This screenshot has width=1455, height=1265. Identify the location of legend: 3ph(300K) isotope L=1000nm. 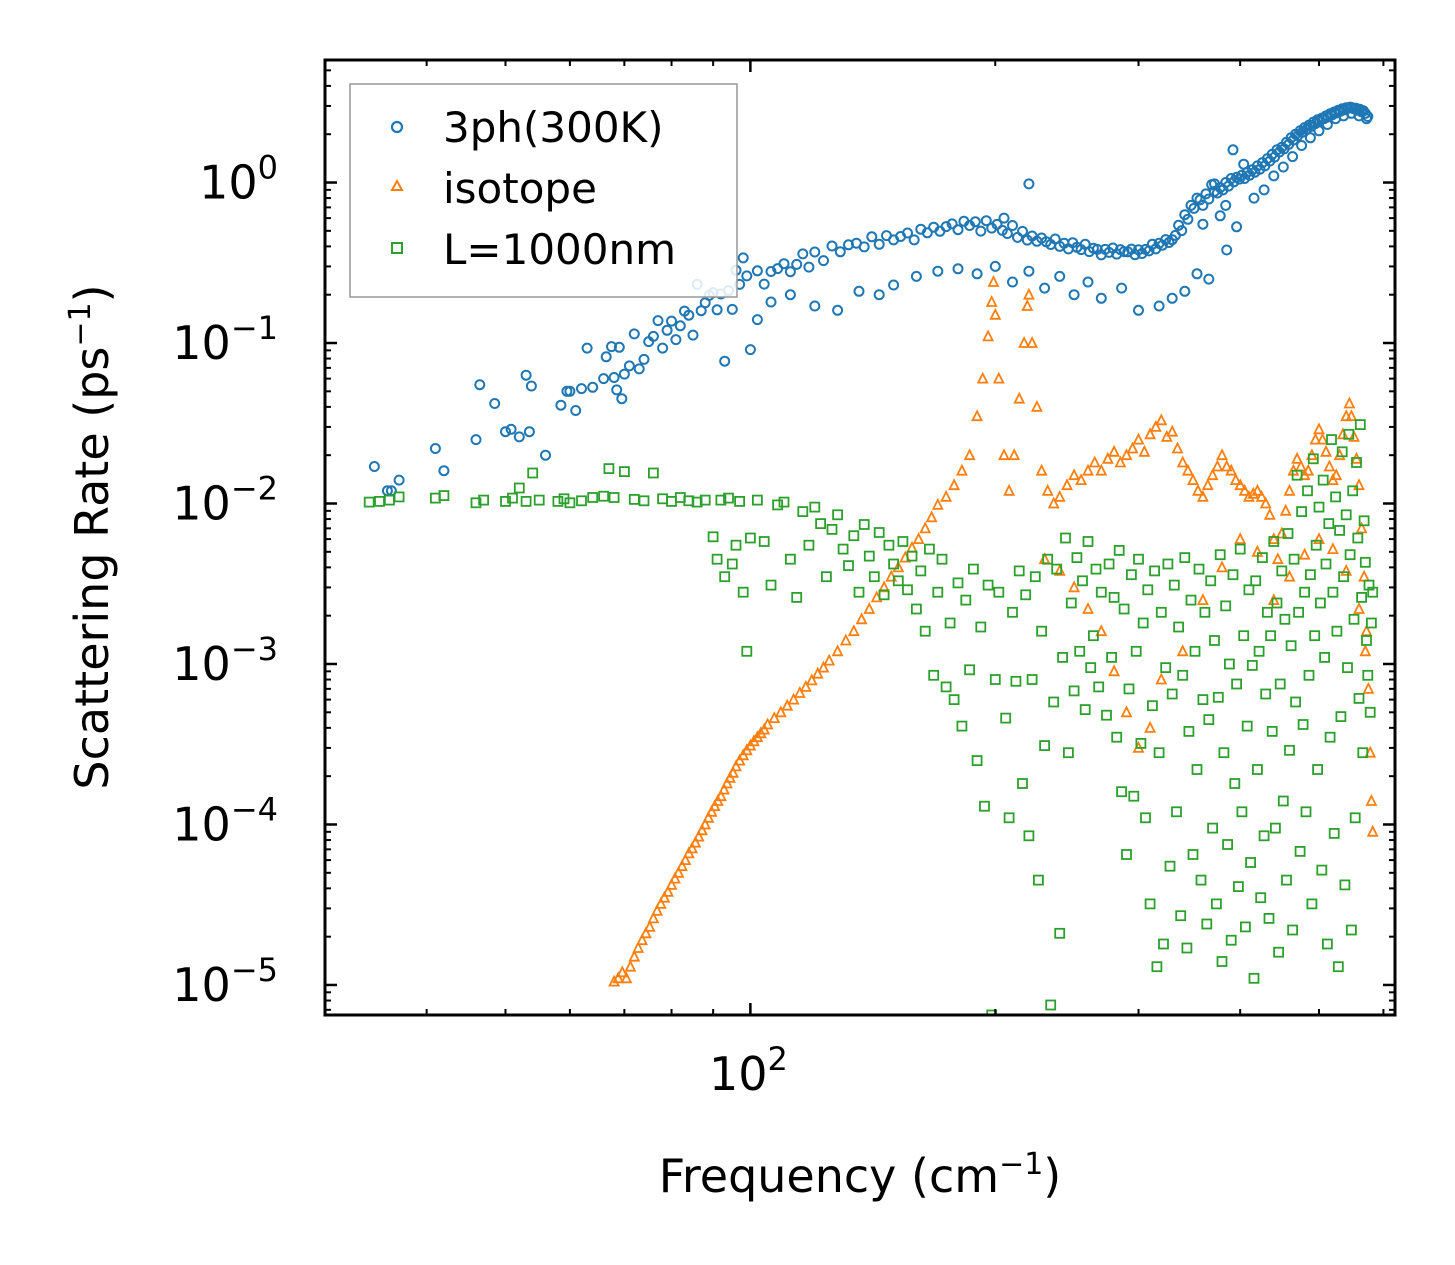
(543, 190).